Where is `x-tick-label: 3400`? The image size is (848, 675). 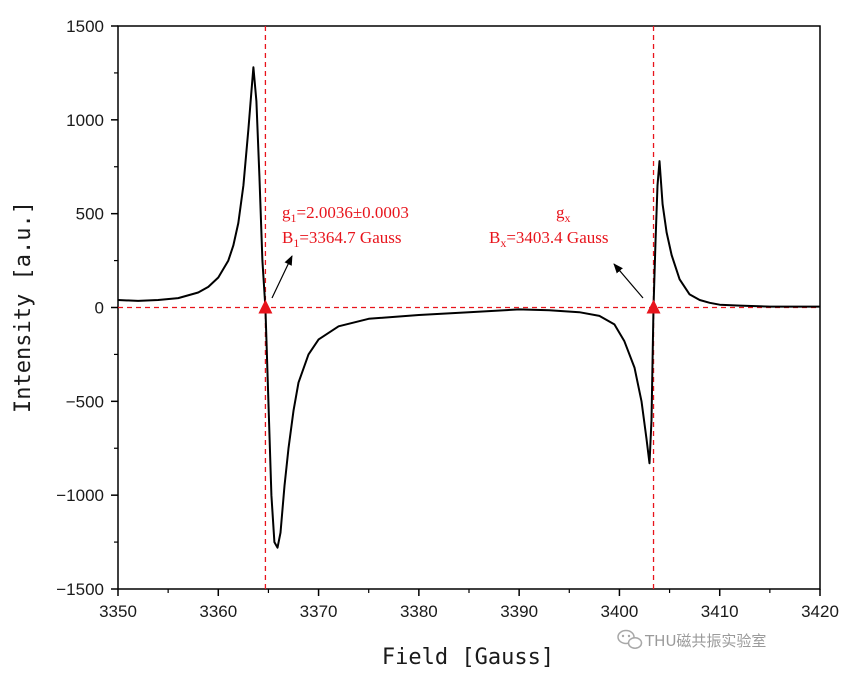
x-tick-label: 3400 is located at coordinates (620, 611).